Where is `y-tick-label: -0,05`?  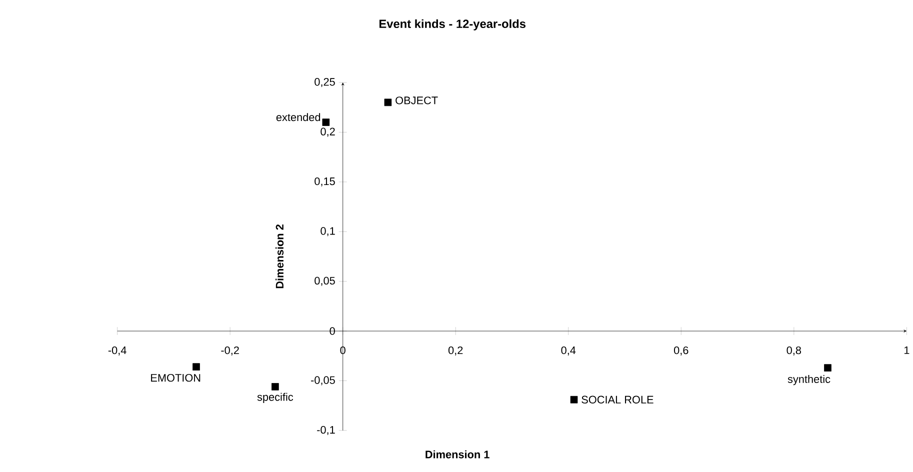 y-tick-label: -0,05 is located at coordinates (323, 381).